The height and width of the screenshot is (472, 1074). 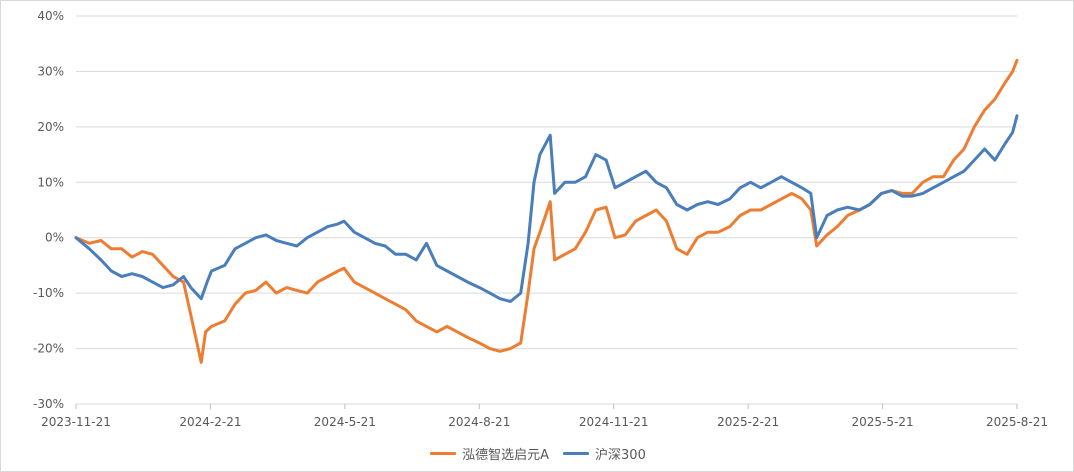 I want to click on x-tick-label: 2024-2-21, so click(x=210, y=422).